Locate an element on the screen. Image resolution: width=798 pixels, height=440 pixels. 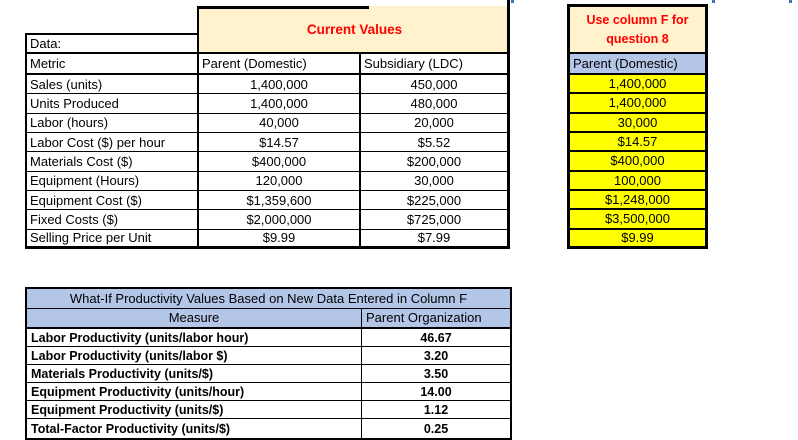
table-row: Equipment (Hours) 120,000 30,000 is located at coordinates (267, 181).